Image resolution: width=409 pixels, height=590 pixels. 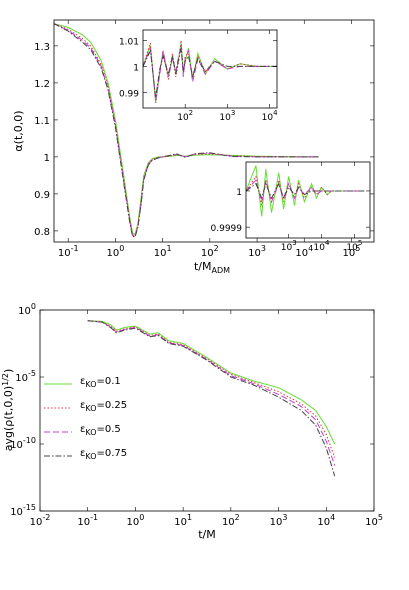 I want to click on bottom-xtick-label-7: 10⁵, so click(x=374, y=520).